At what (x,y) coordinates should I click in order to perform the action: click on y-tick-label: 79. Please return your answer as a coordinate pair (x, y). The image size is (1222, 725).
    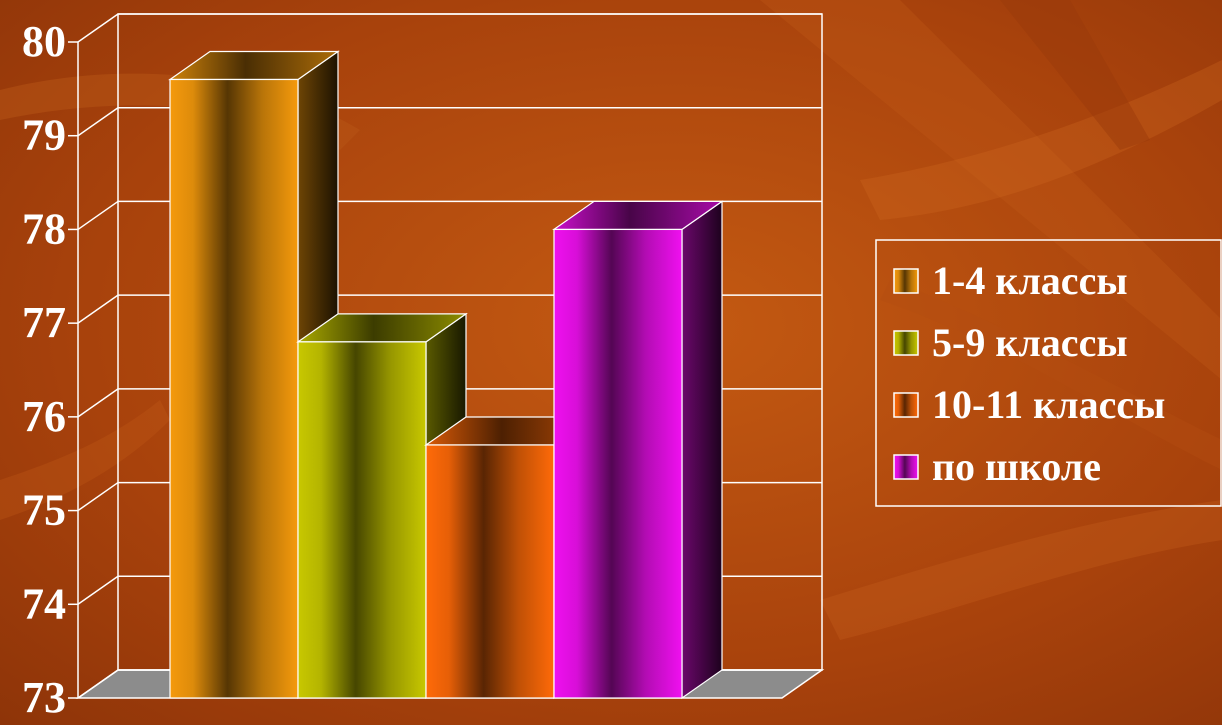
    Looking at the image, I should click on (44, 135).